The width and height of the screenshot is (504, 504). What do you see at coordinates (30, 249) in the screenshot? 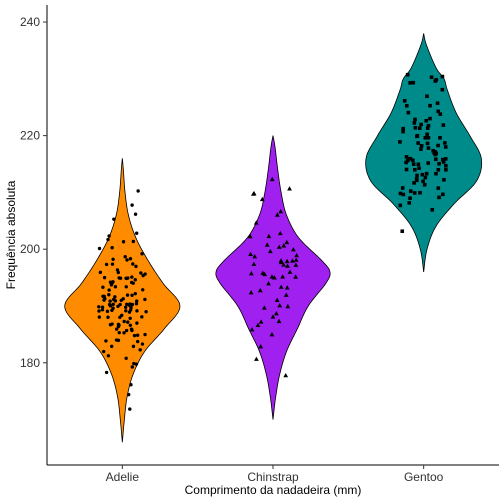
I see `y-tick-label: 200` at bounding box center [30, 249].